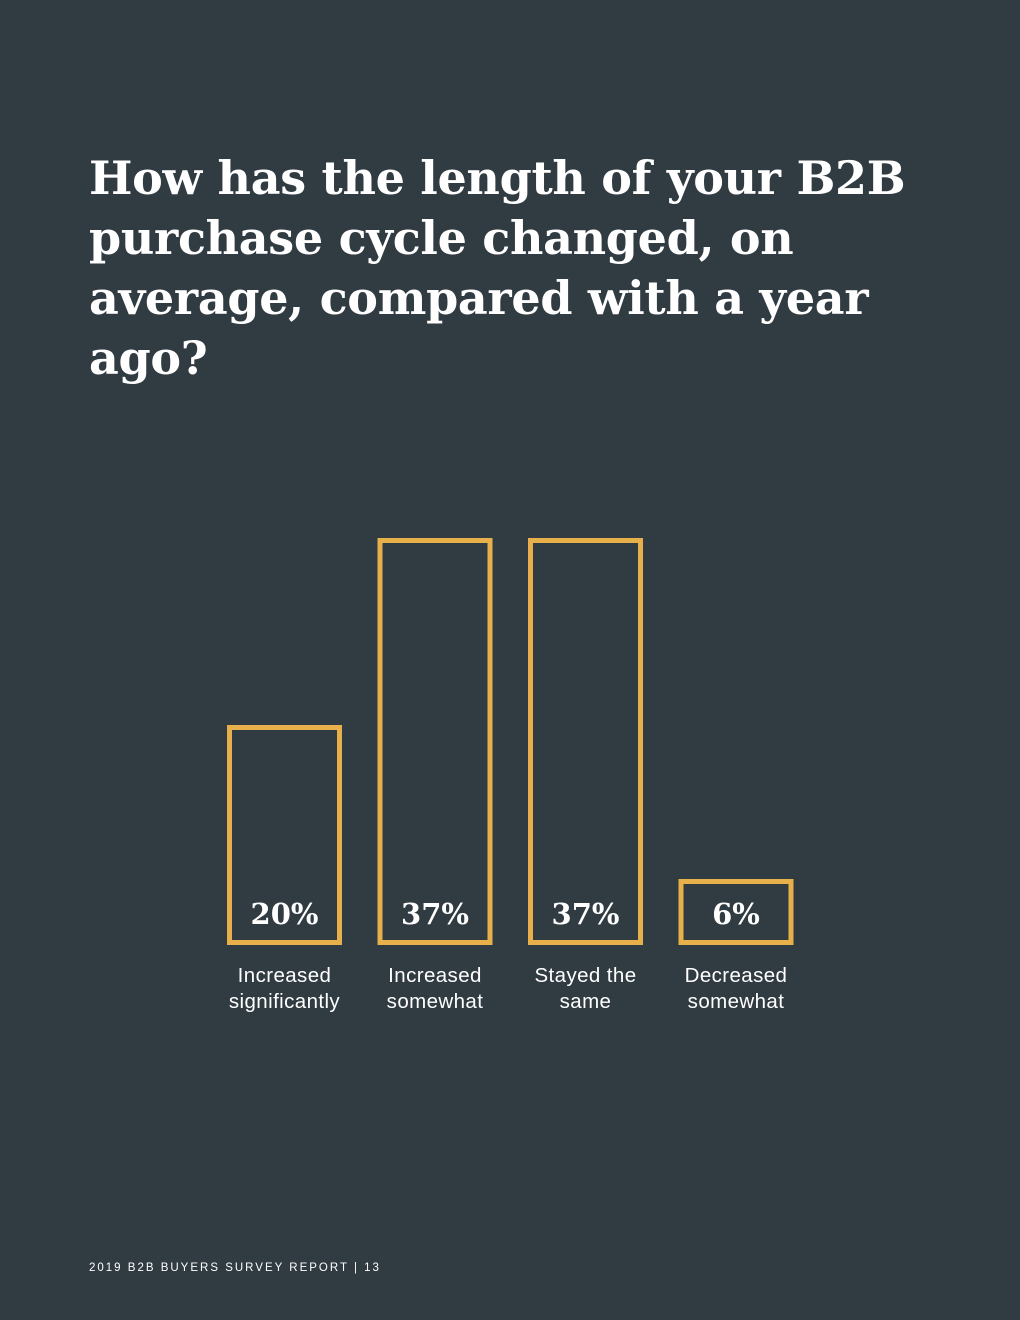  Describe the element at coordinates (285, 1001) in the screenshot. I see `category-label: significantly` at that location.